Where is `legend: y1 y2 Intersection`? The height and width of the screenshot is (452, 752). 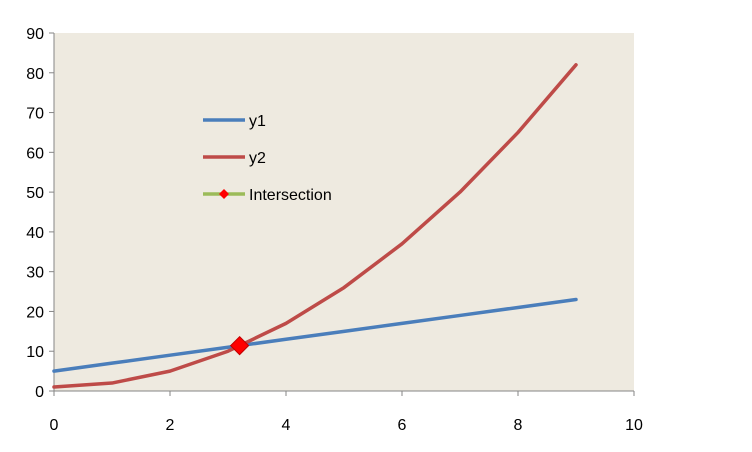 legend: y1 y2 Intersection is located at coordinates (267, 158).